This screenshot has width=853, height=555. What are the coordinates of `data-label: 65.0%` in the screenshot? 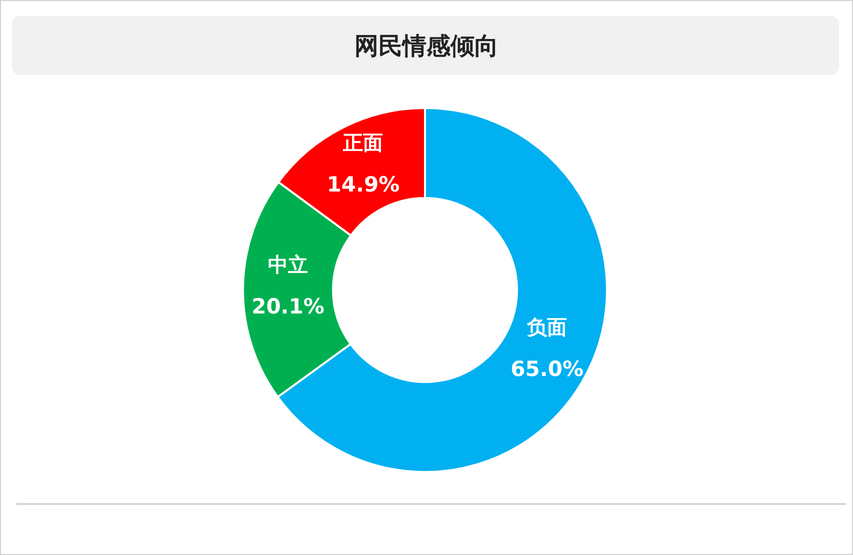 It's located at (547, 369).